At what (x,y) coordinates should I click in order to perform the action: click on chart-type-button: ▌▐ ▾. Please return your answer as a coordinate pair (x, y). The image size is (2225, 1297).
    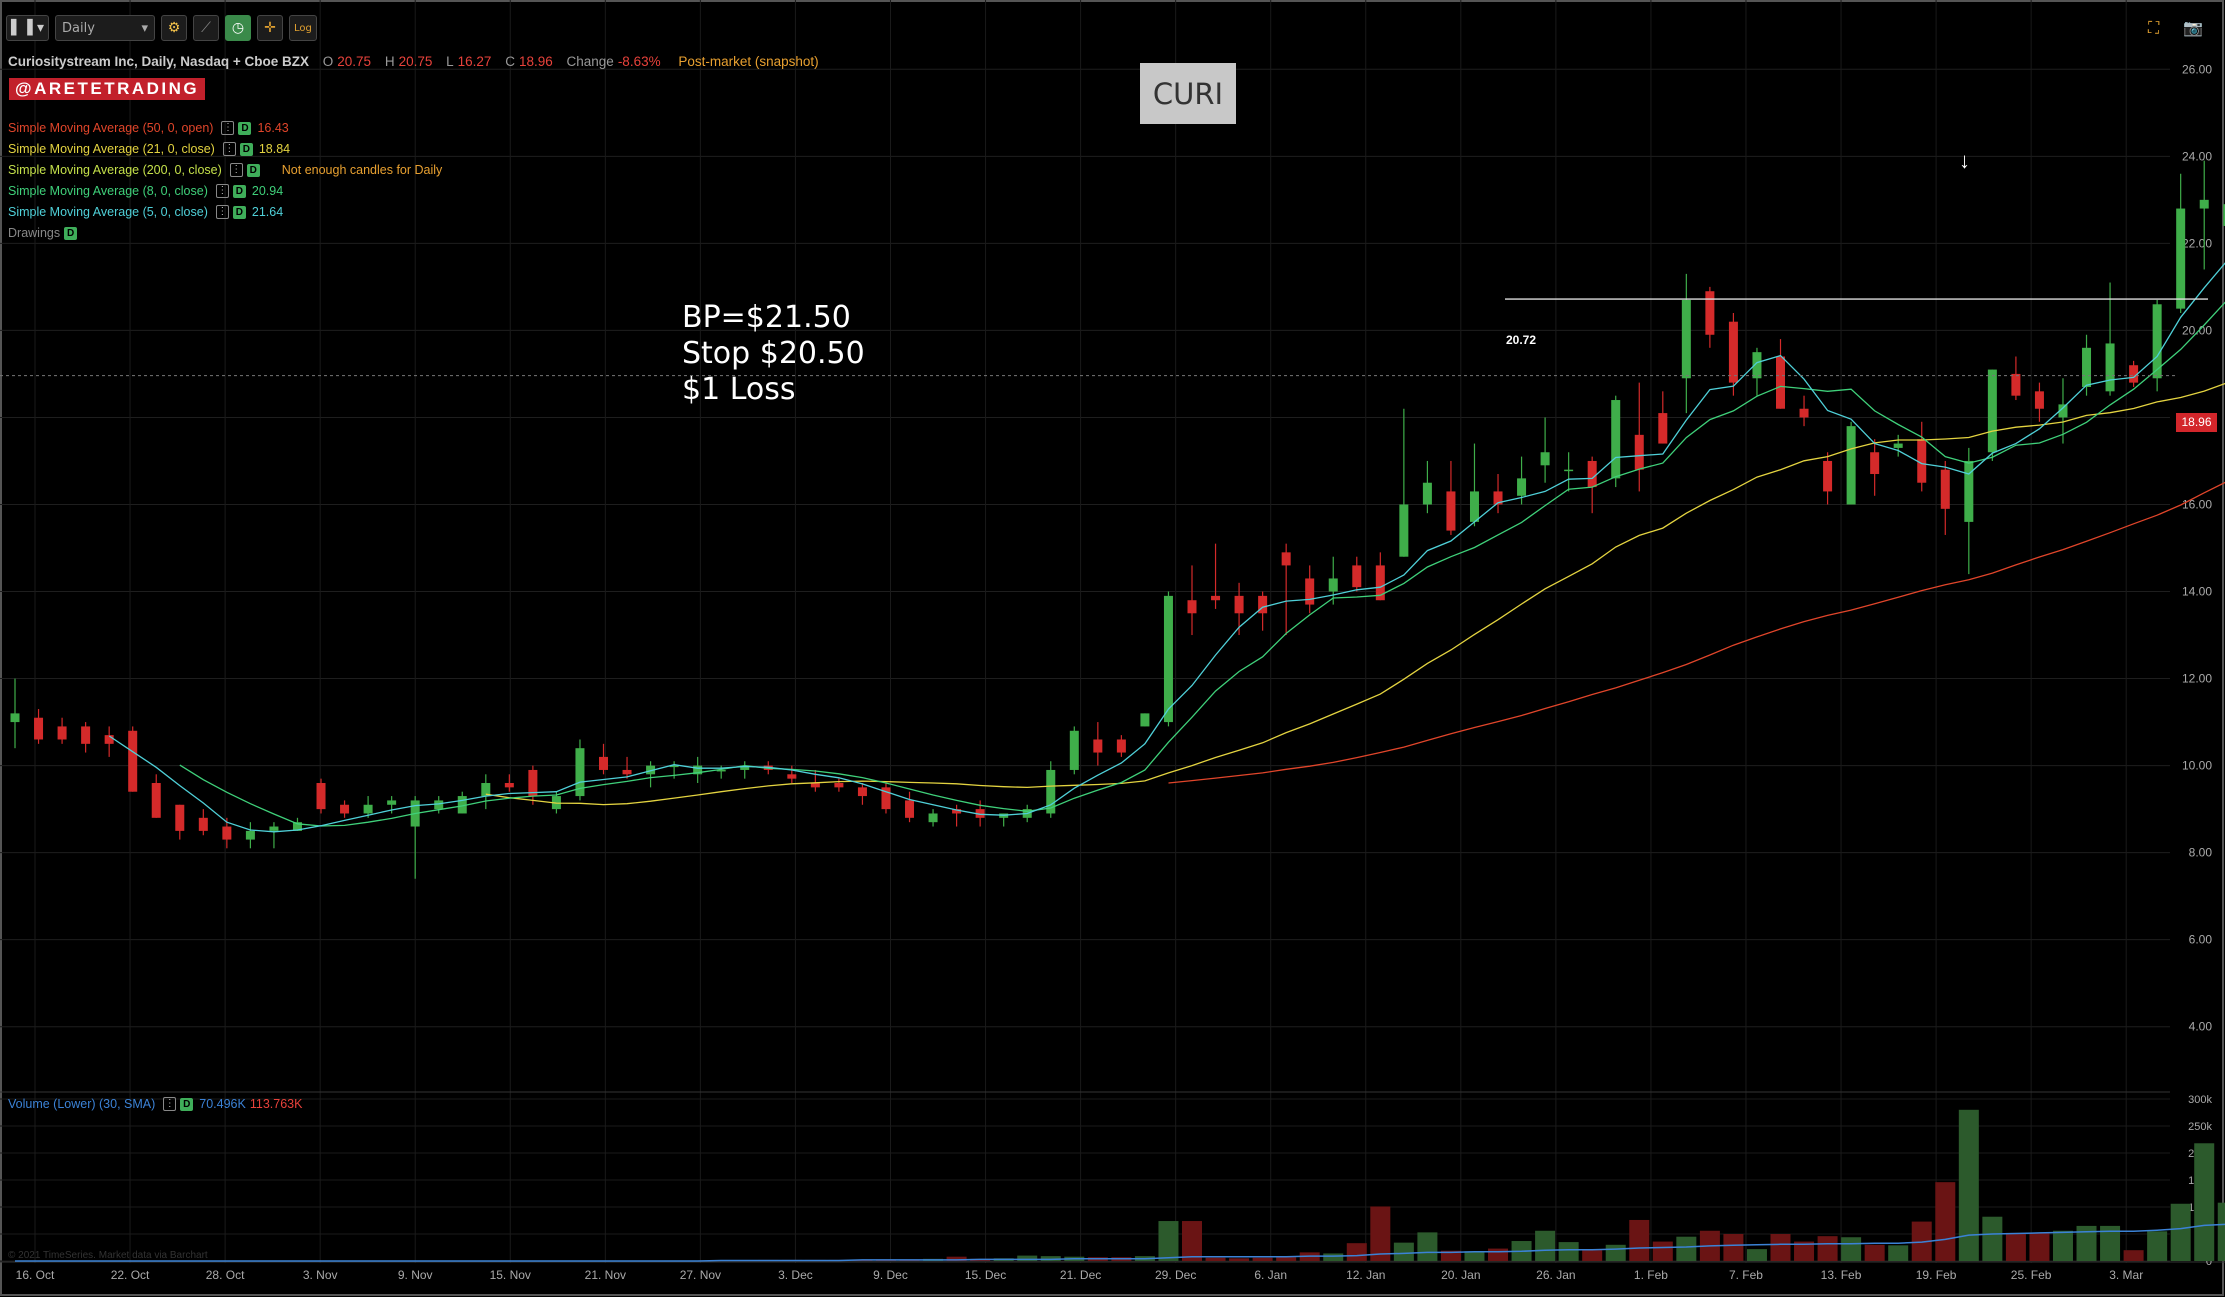
    Looking at the image, I should click on (28, 28).